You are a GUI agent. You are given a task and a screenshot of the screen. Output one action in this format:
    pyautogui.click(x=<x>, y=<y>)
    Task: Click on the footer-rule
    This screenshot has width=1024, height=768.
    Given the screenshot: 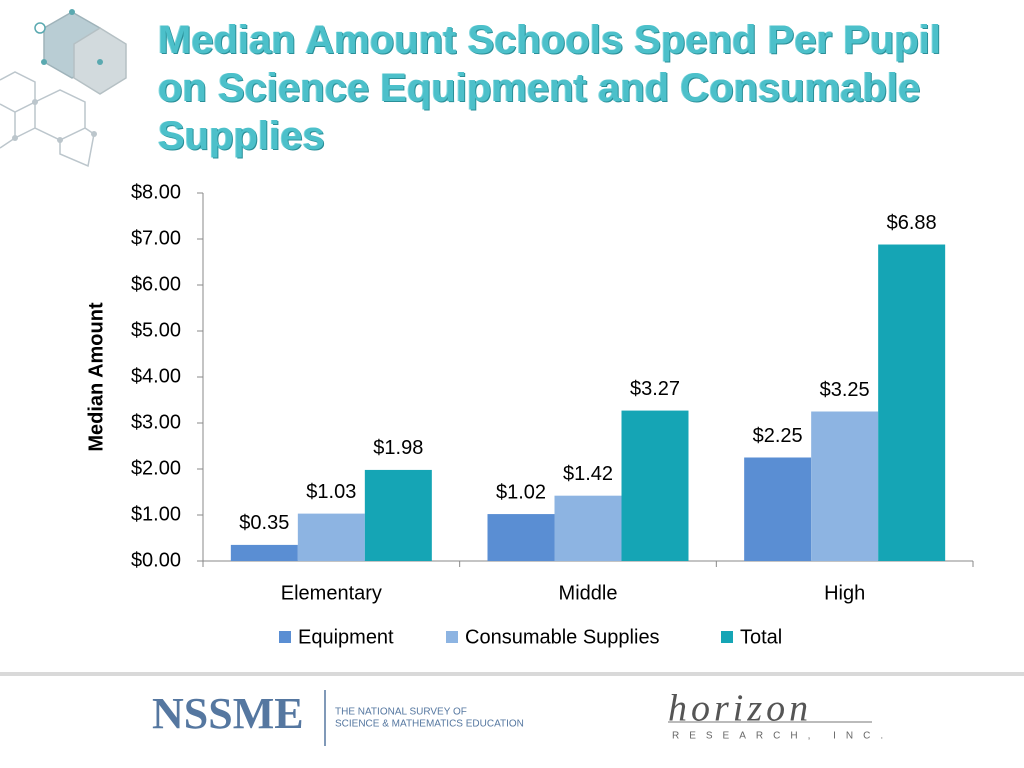 What is the action you would take?
    pyautogui.click(x=512, y=674)
    